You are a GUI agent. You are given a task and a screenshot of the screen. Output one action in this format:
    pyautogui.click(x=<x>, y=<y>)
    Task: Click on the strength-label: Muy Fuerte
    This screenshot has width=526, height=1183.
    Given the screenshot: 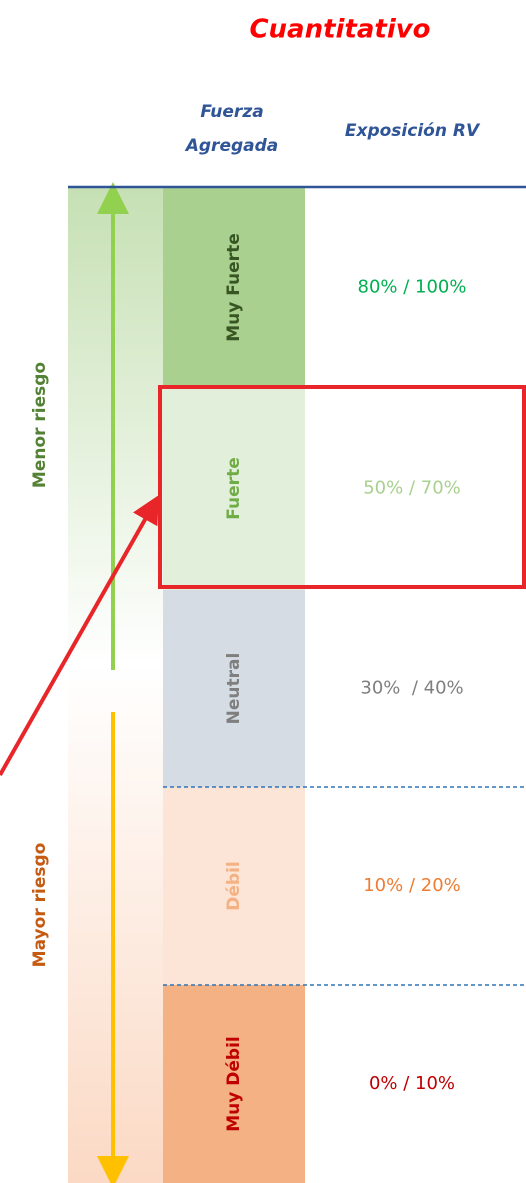 What is the action you would take?
    pyautogui.click(x=234, y=287)
    